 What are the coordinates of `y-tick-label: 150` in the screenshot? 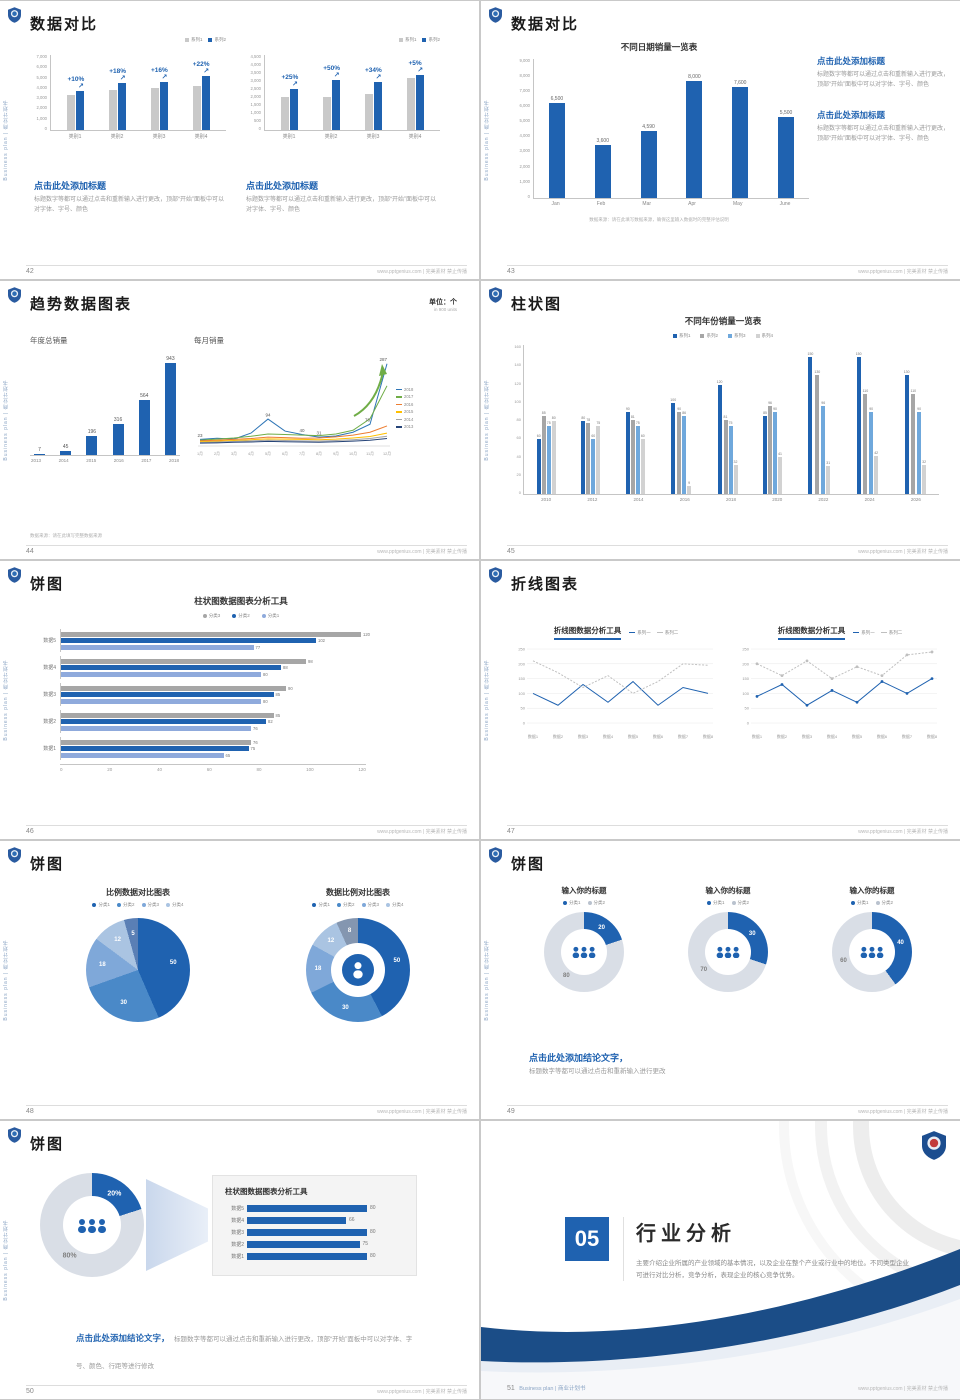 It's located at (521, 678).